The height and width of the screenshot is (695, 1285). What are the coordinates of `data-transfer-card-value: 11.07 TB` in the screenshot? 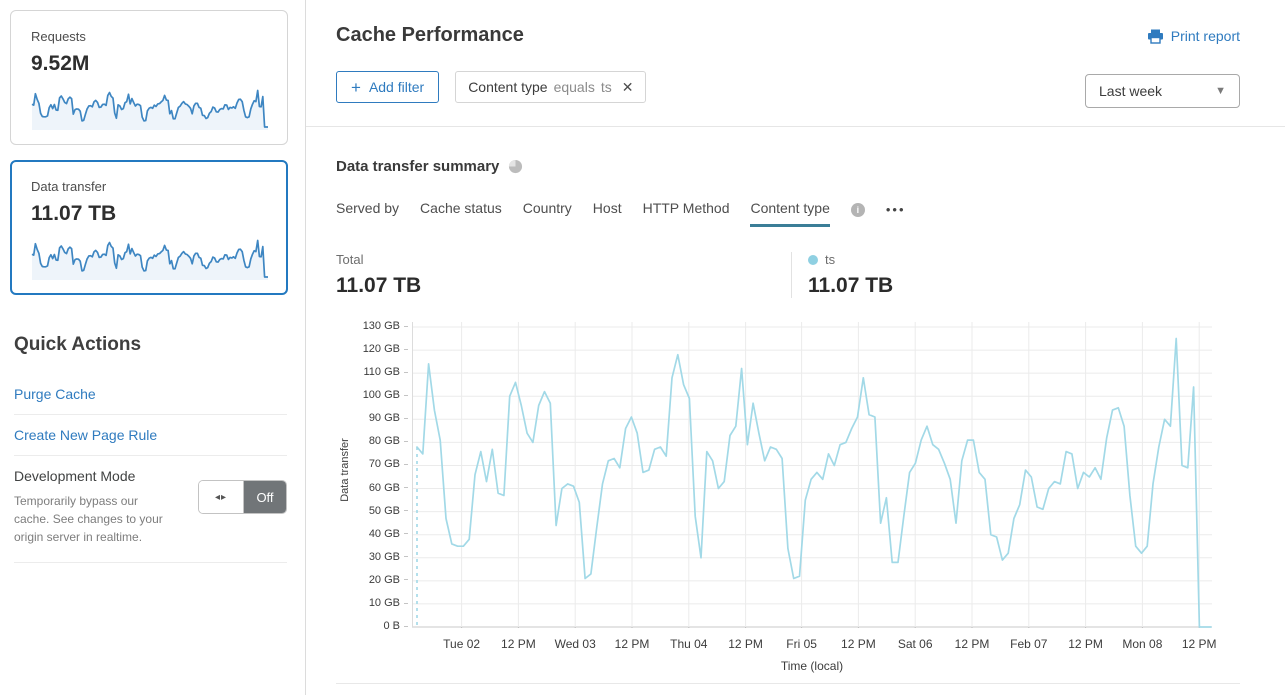 It's located at (74, 213).